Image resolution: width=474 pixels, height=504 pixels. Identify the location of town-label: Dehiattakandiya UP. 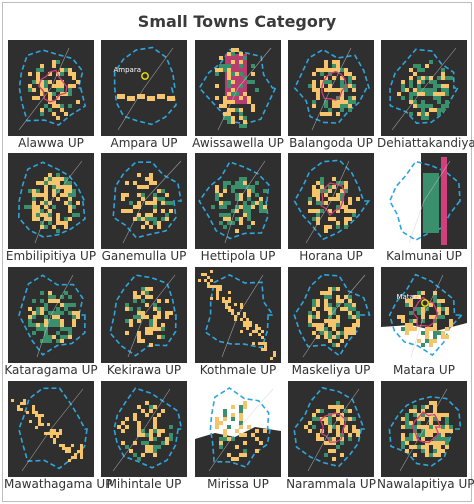
(425, 143).